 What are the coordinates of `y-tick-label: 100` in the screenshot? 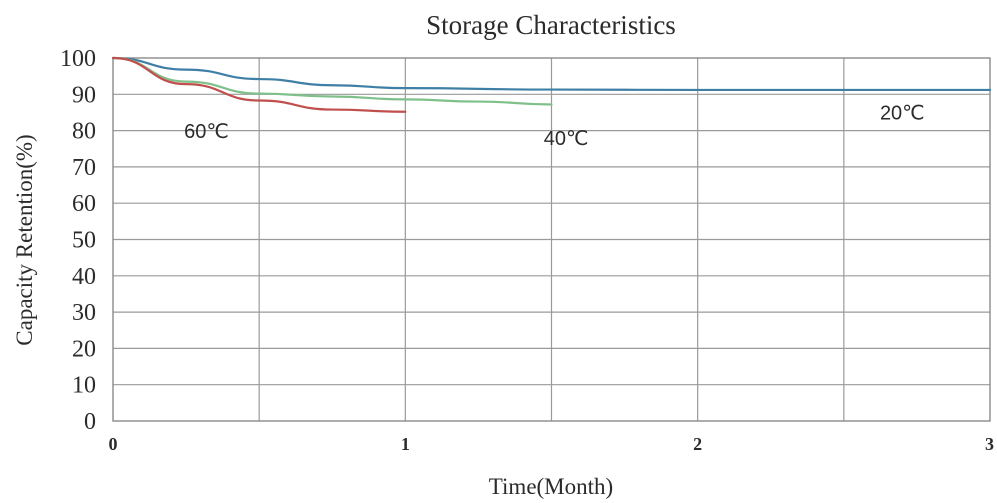 It's located at (78, 59).